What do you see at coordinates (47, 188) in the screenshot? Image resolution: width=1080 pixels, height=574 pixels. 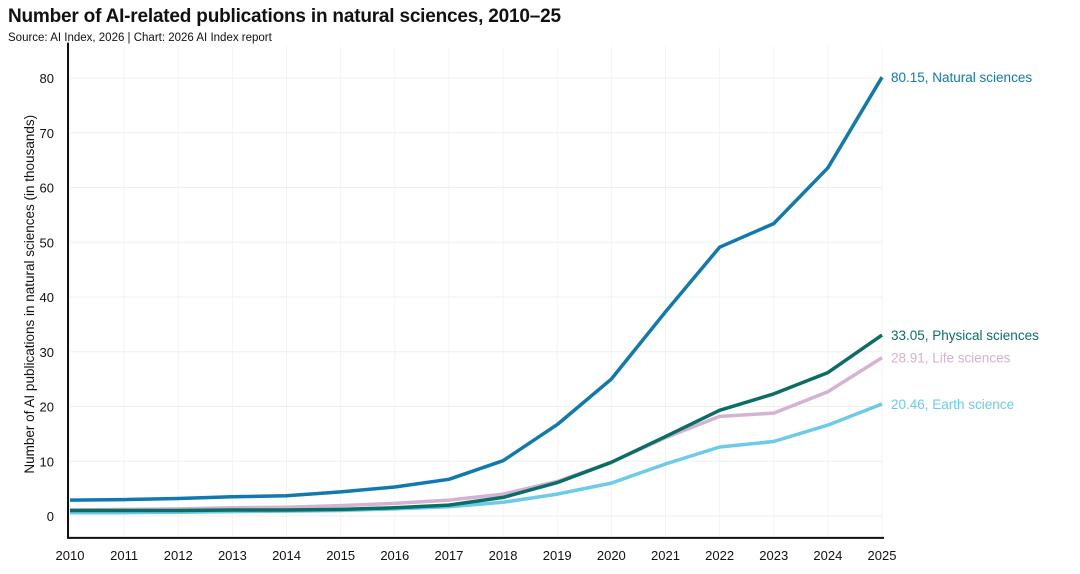 I see `y-tick-label: 60` at bounding box center [47, 188].